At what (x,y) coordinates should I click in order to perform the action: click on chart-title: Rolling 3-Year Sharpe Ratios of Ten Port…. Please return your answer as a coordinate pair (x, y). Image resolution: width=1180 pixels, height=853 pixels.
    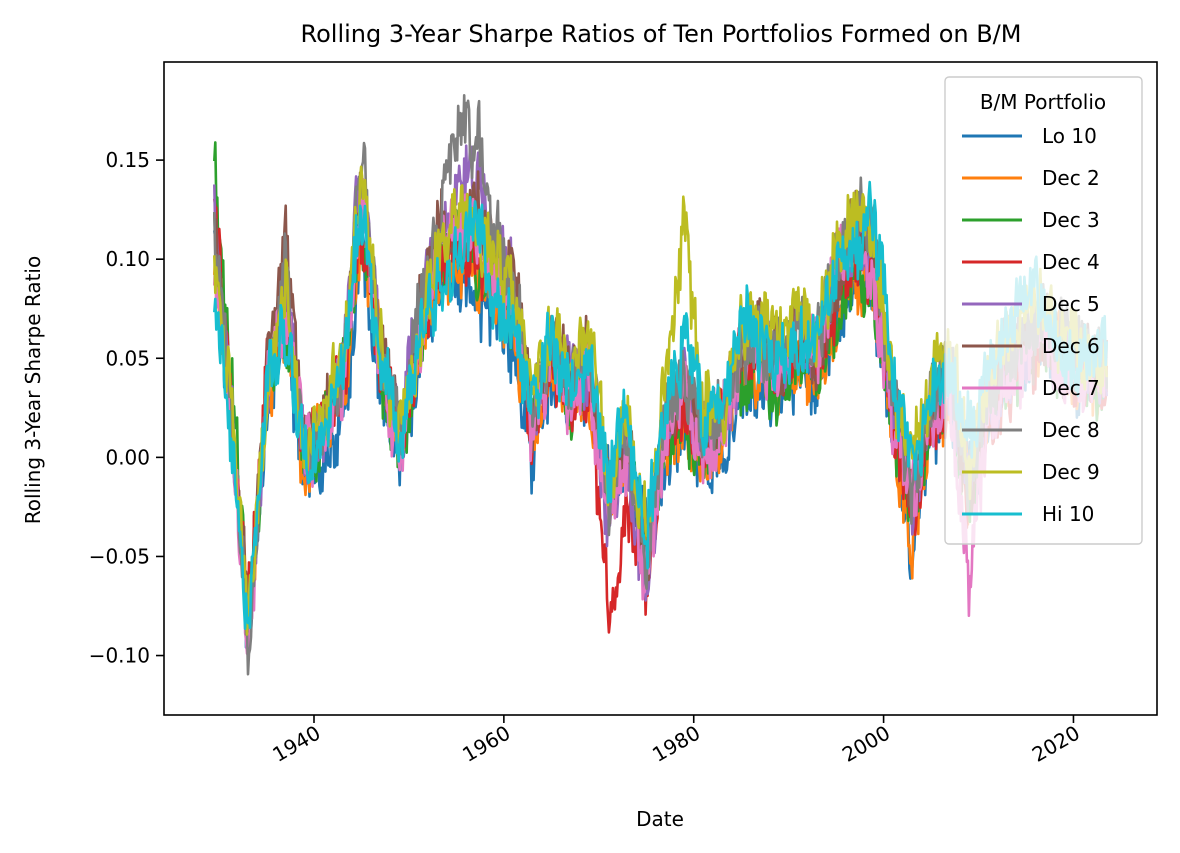
    Looking at the image, I should click on (661, 34).